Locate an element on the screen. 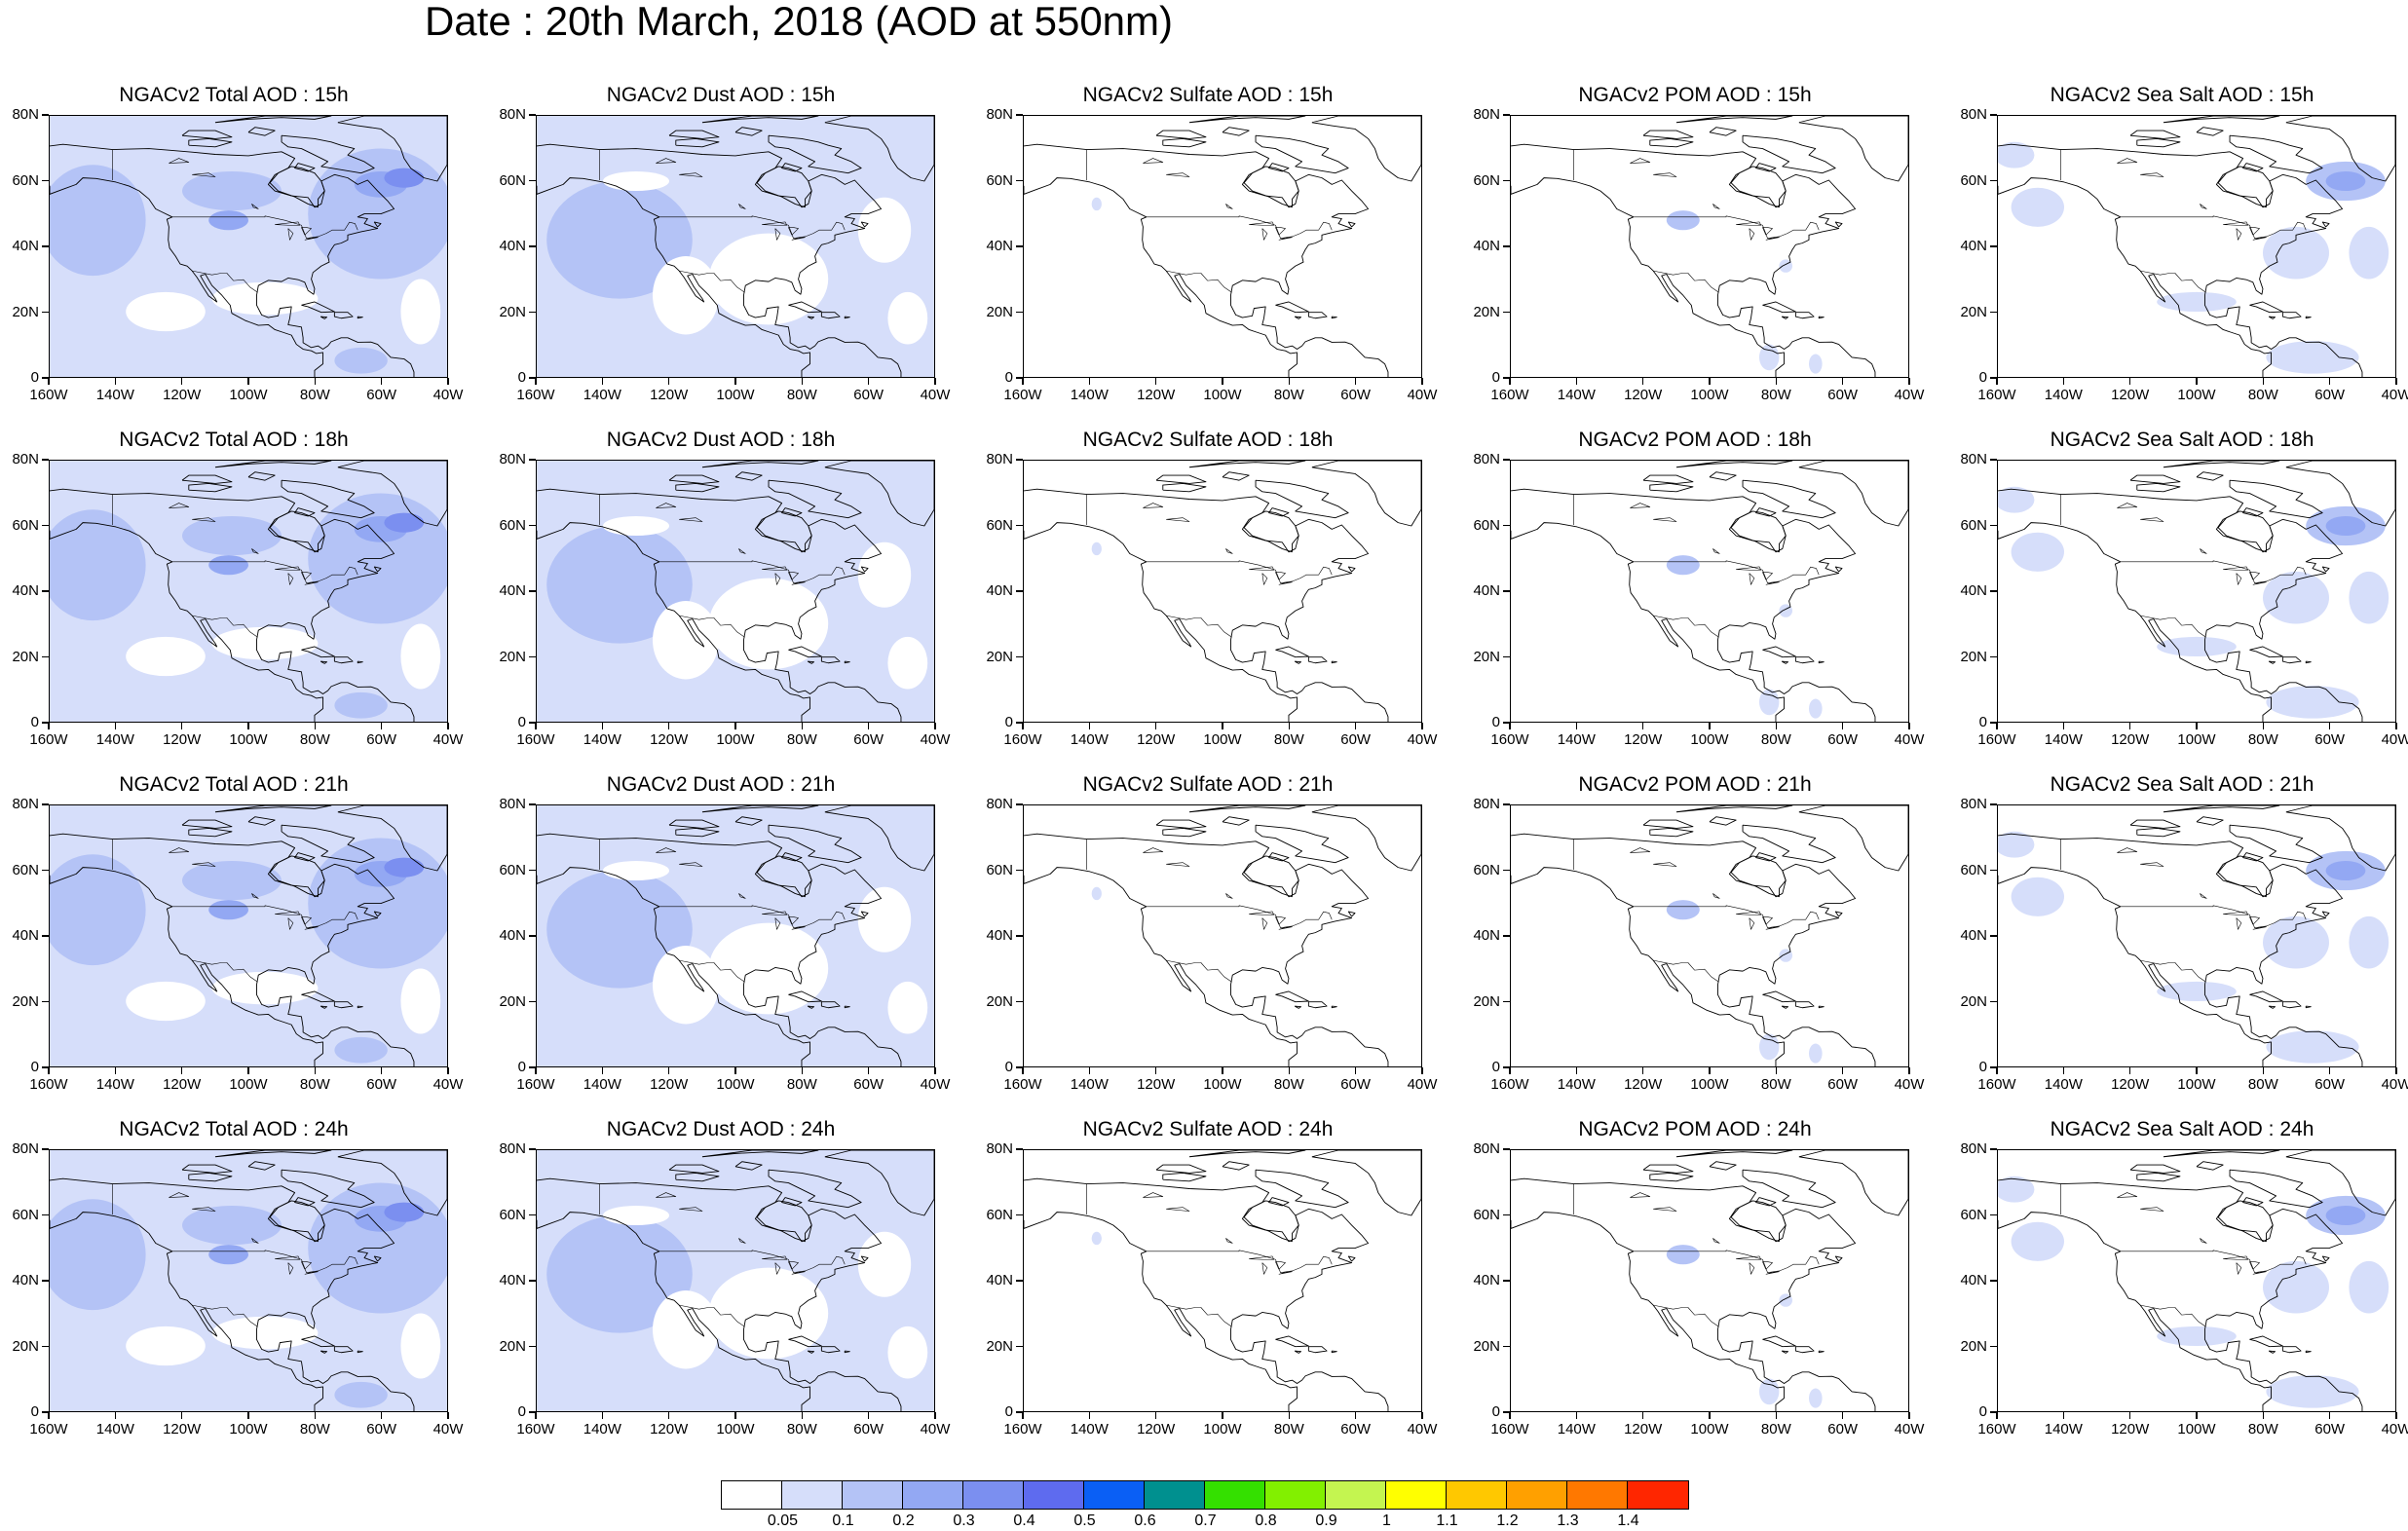 The width and height of the screenshot is (2408, 1531). panel-title: NGACv2 Total AOD : 18h is located at coordinates (234, 440).